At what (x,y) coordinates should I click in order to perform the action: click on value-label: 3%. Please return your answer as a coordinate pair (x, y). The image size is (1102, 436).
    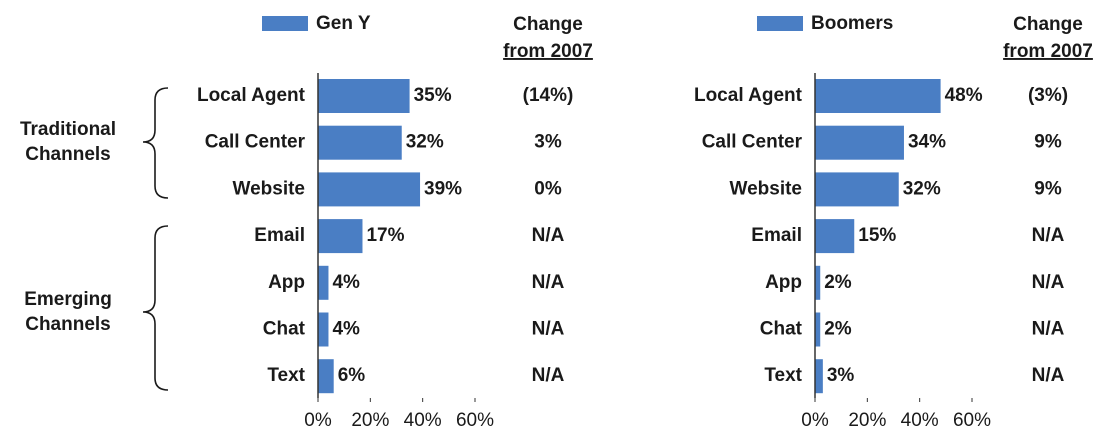
    Looking at the image, I should click on (841, 375).